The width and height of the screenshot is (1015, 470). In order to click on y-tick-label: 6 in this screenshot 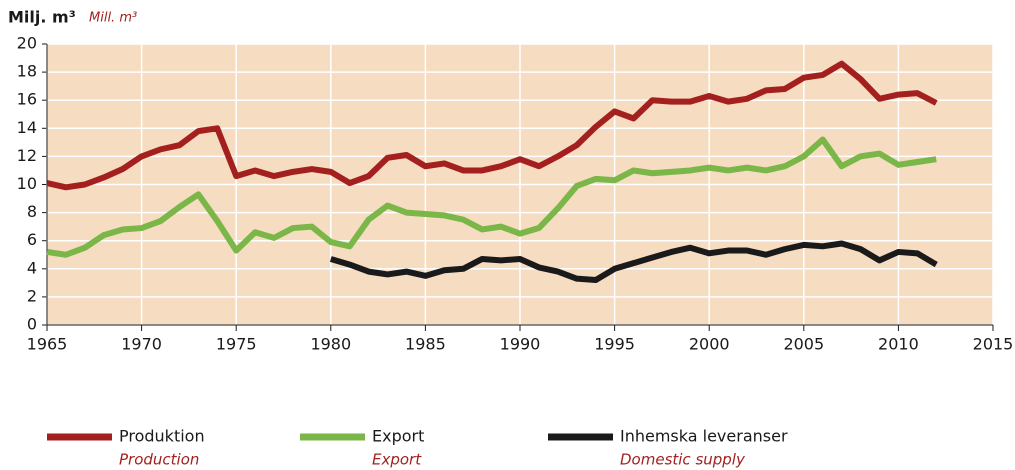, I will do `click(32, 239)`.